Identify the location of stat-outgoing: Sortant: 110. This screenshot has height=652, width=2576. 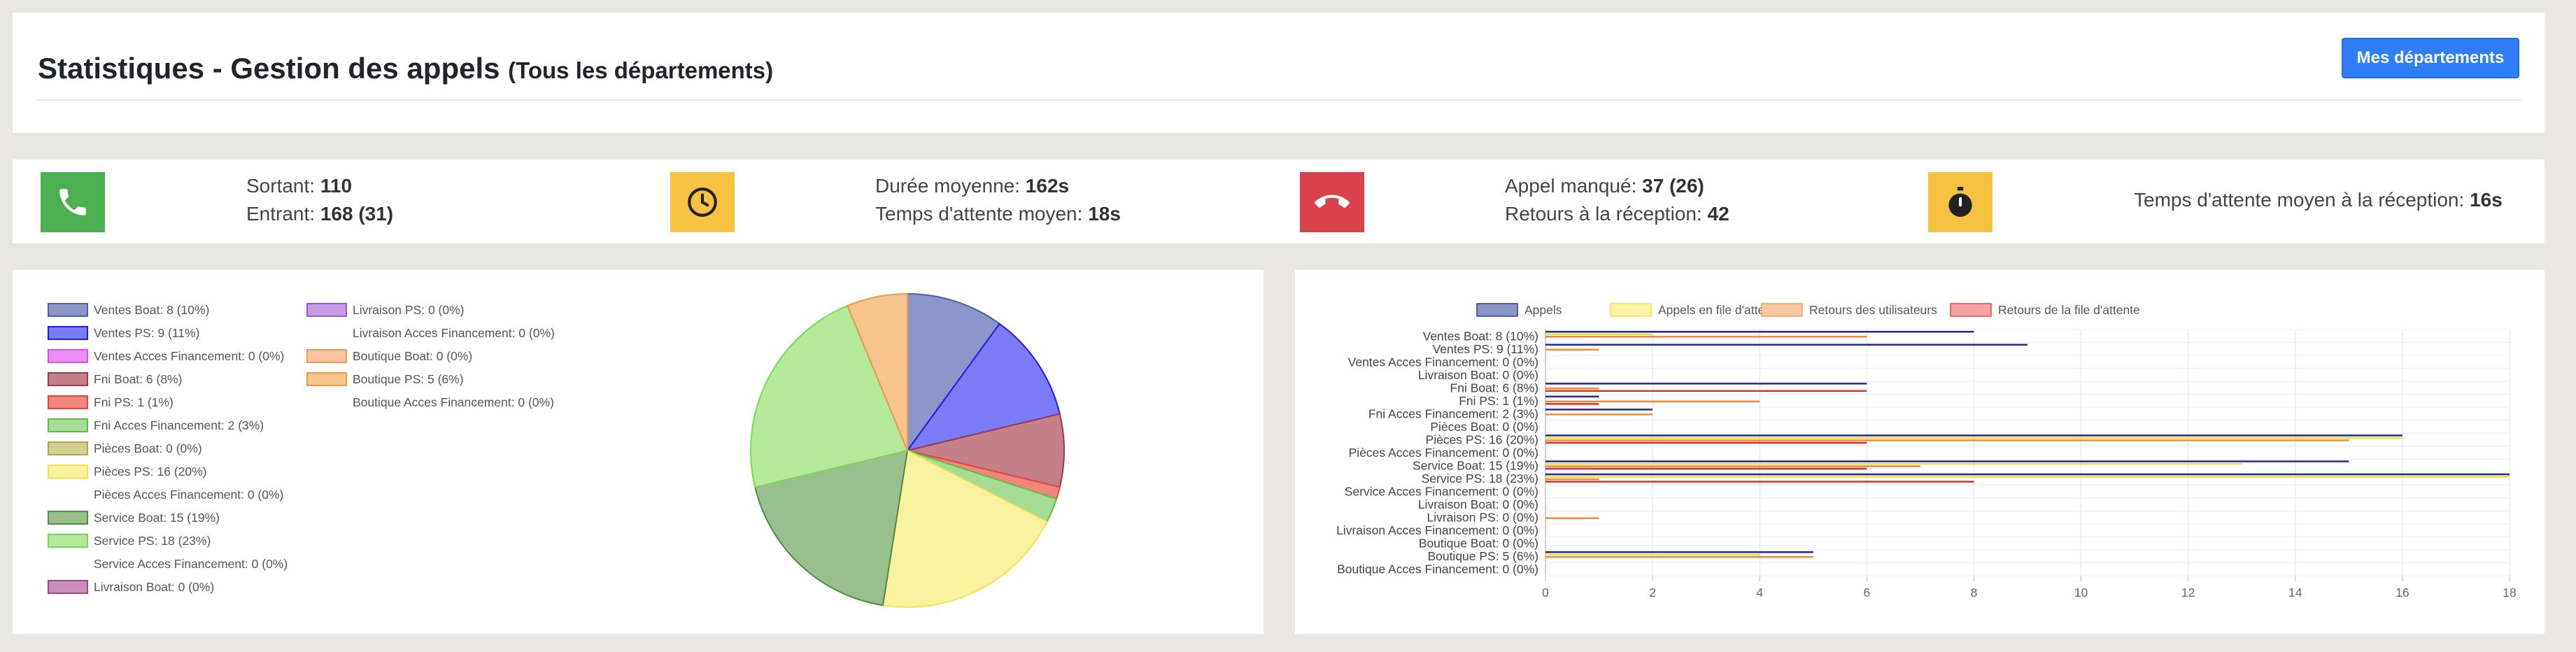
(299, 186).